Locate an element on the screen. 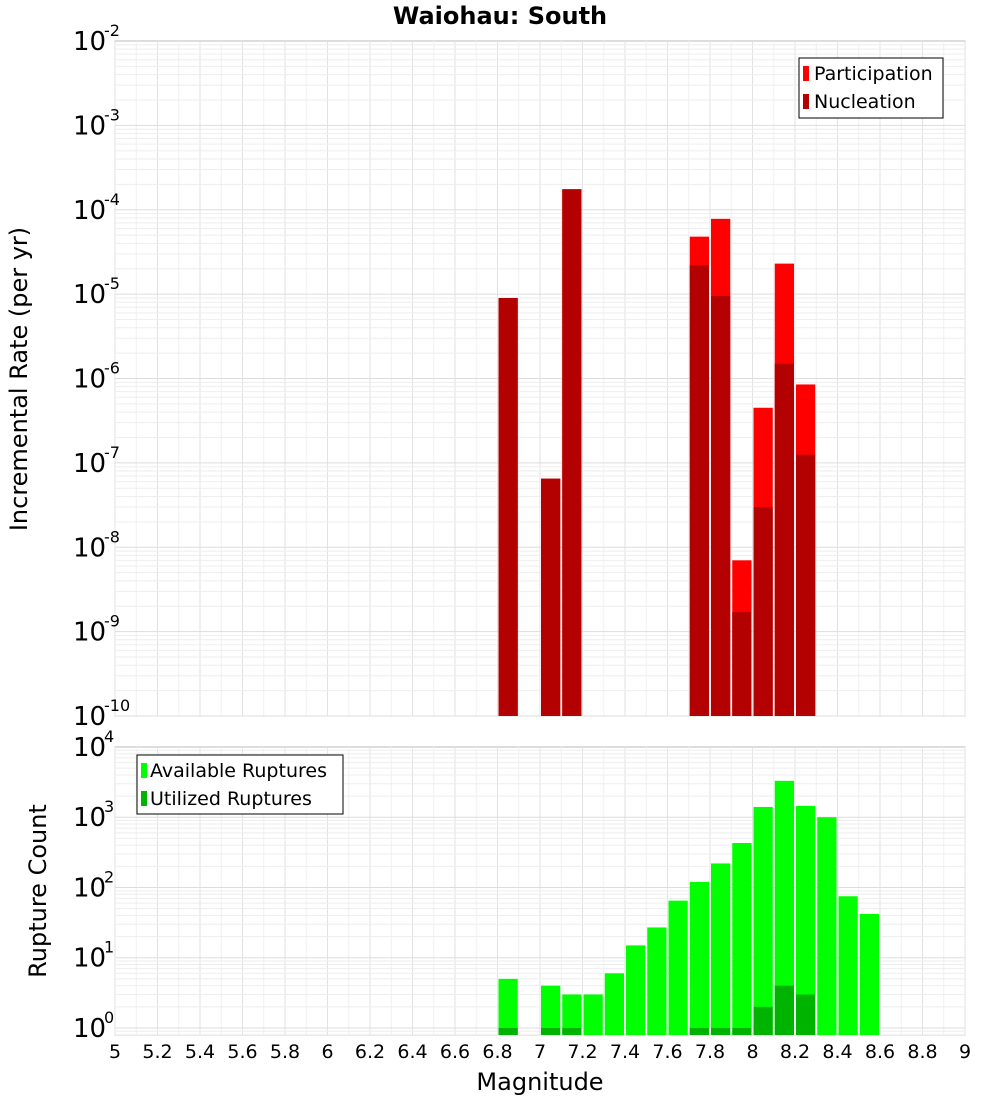  chart-title: Waiohau: South is located at coordinates (500, 16).